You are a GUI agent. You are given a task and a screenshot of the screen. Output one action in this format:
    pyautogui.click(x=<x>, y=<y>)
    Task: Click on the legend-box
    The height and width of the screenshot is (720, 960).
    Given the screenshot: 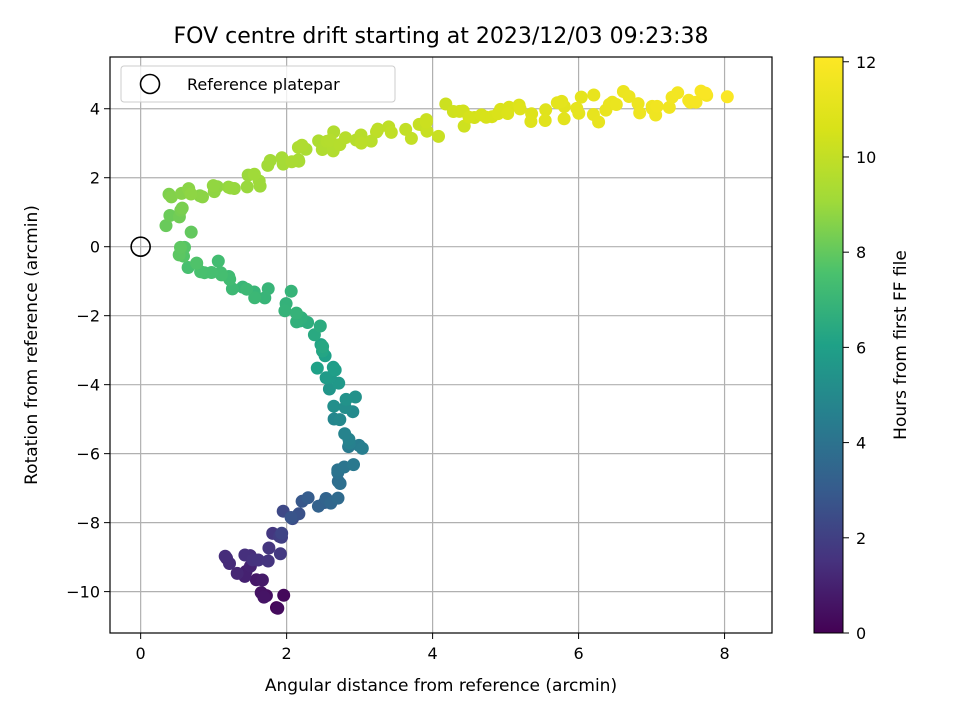 What is the action you would take?
    pyautogui.click(x=258, y=84)
    